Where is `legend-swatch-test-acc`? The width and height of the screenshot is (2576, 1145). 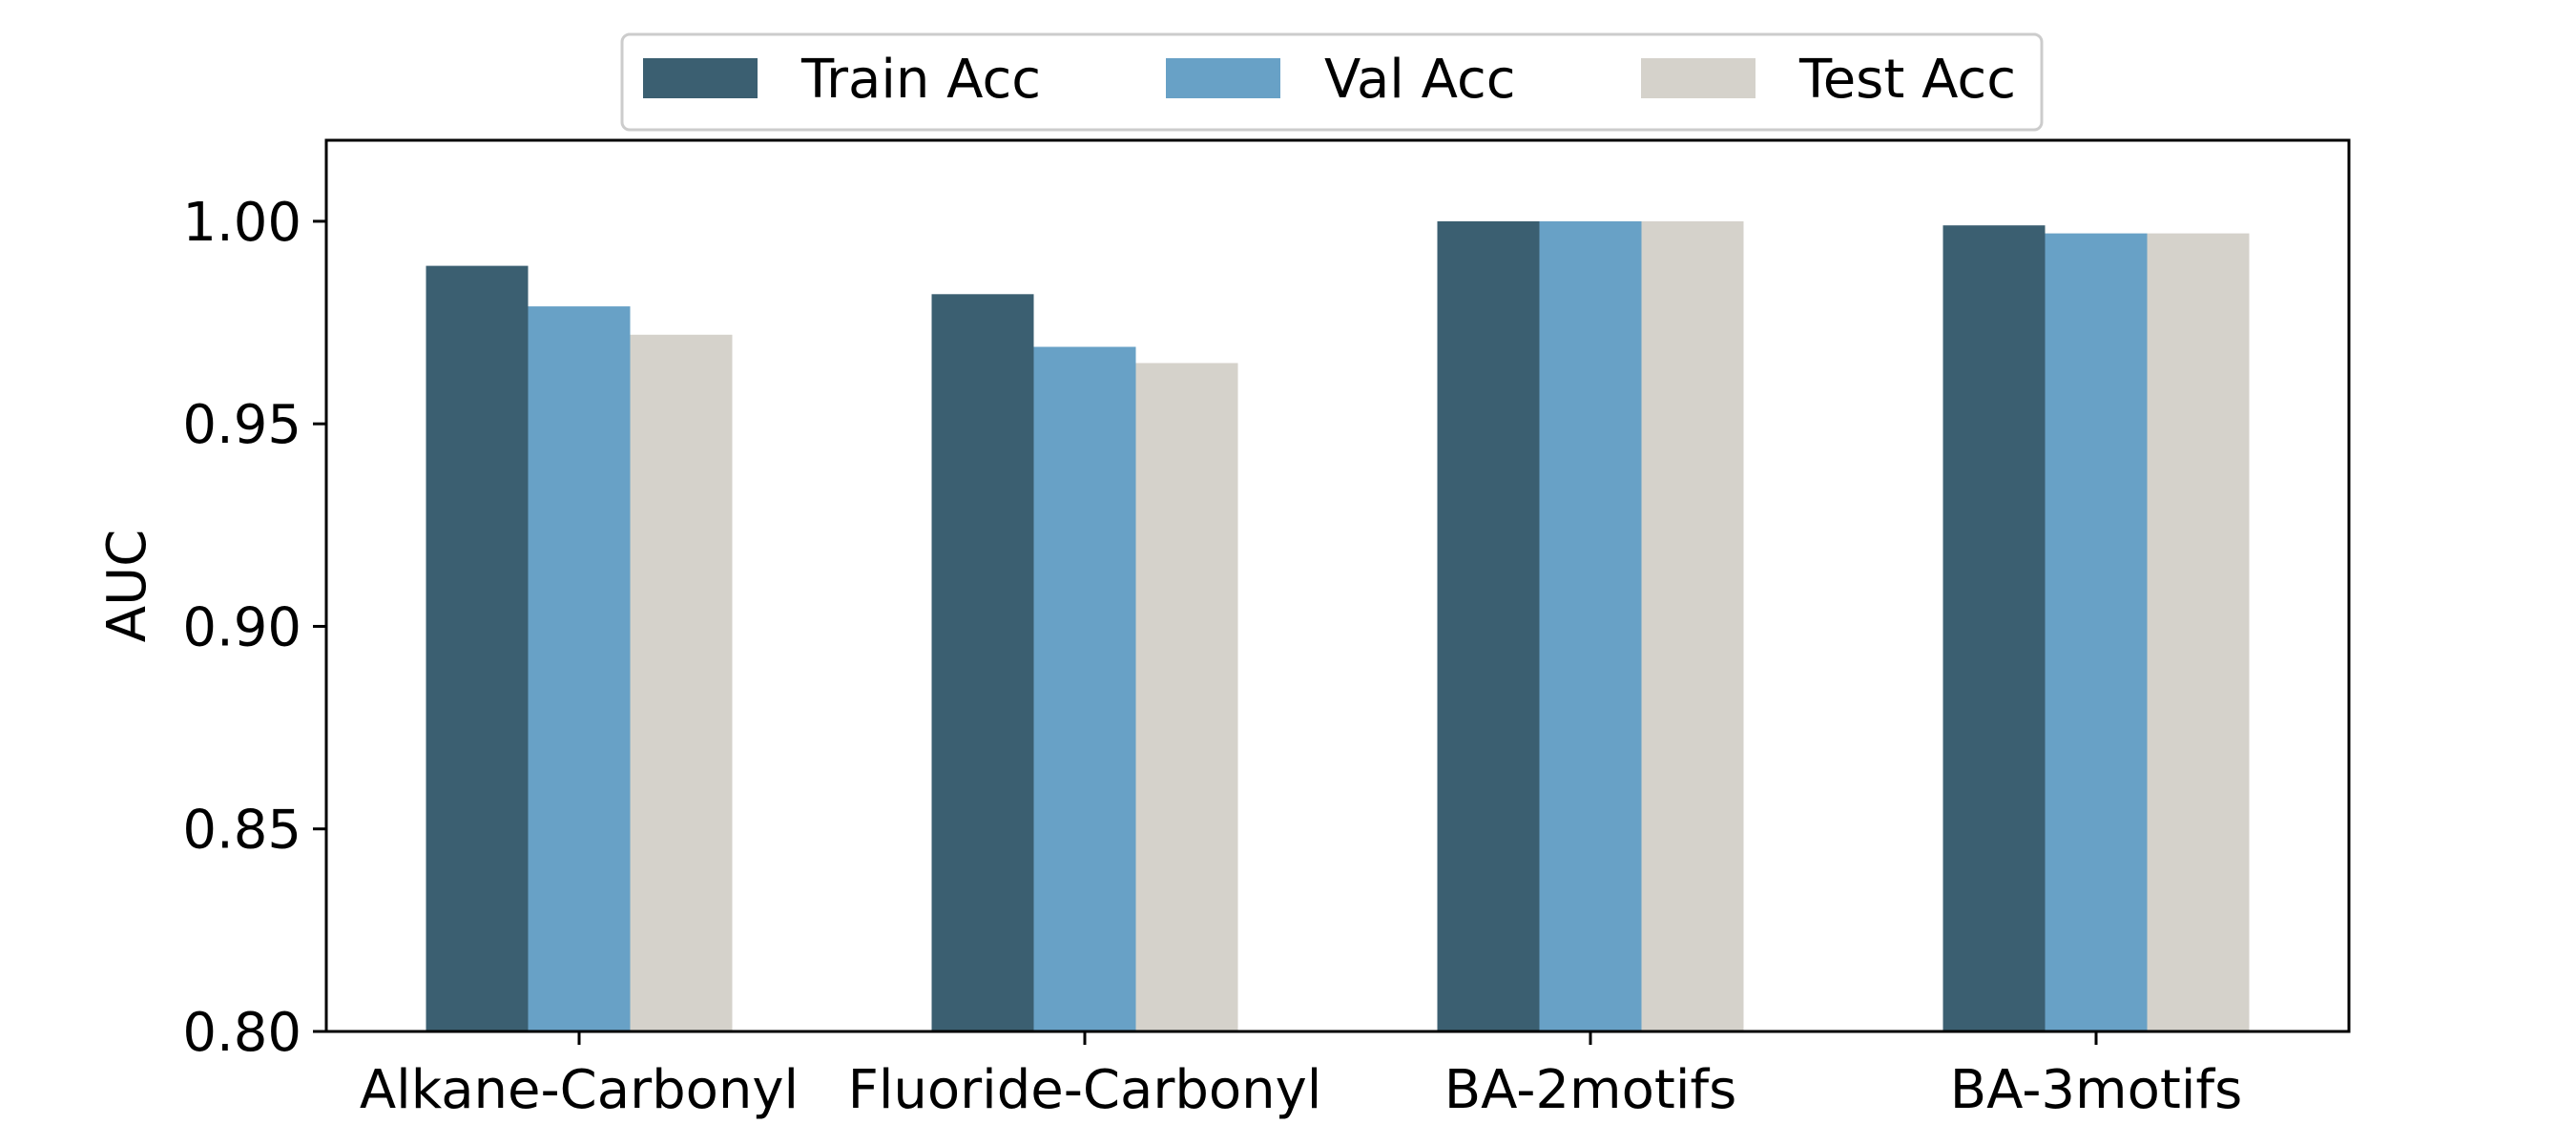
legend-swatch-test-acc is located at coordinates (1698, 78).